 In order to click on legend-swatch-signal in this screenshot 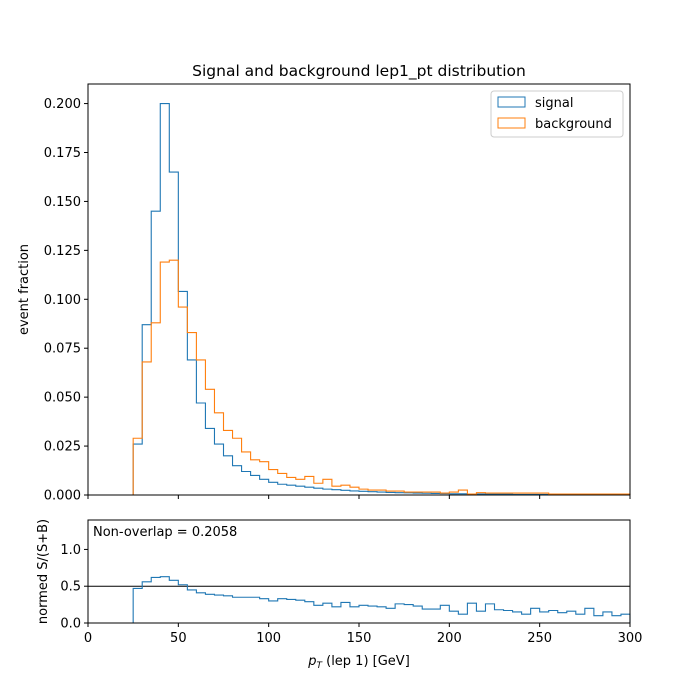, I will do `click(511, 102)`.